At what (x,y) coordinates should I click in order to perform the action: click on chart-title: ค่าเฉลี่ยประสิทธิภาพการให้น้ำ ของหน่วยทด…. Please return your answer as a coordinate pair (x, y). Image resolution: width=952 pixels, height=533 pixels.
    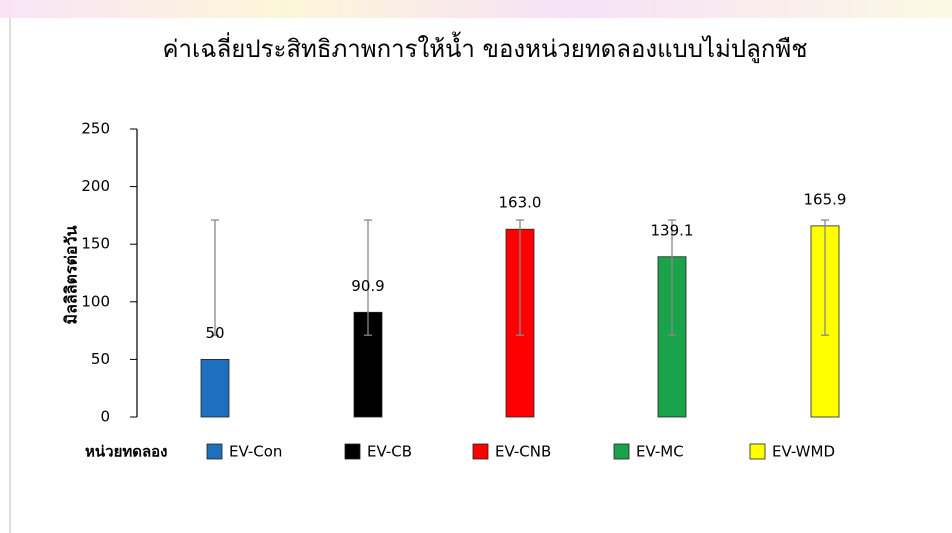
    Looking at the image, I should click on (484, 47).